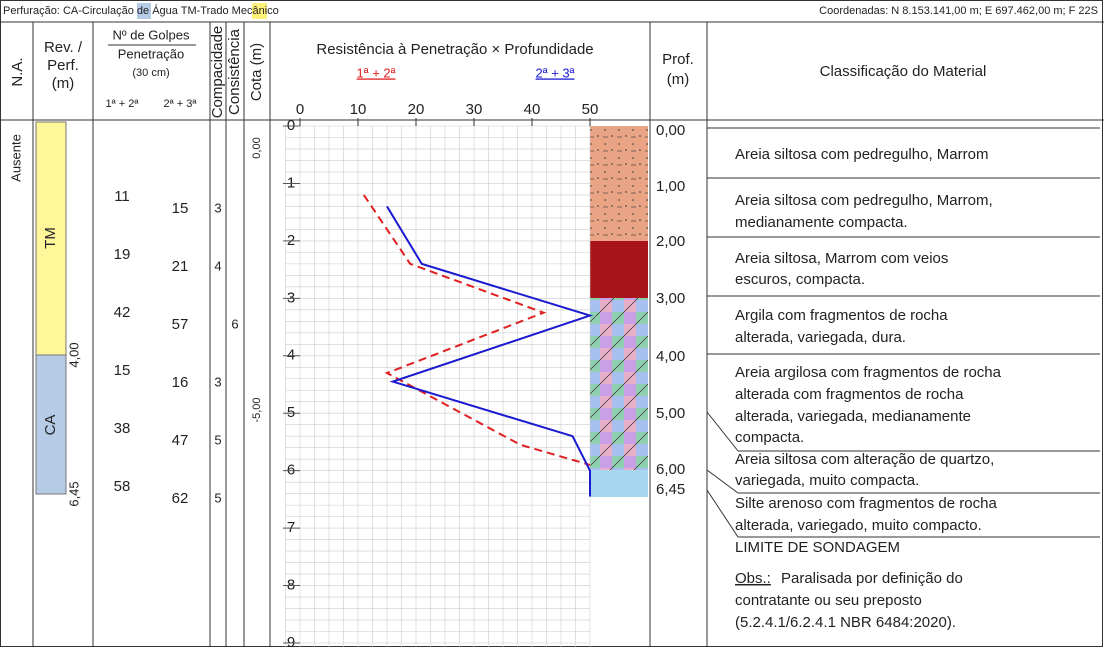 The height and width of the screenshot is (647, 1104). I want to click on water-level: Ausente, so click(15, 158).